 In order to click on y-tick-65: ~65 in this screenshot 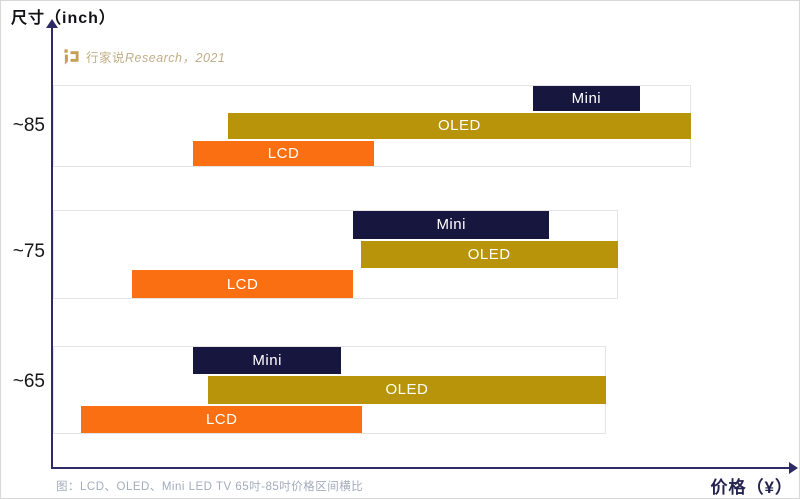, I will do `click(28, 381)`.